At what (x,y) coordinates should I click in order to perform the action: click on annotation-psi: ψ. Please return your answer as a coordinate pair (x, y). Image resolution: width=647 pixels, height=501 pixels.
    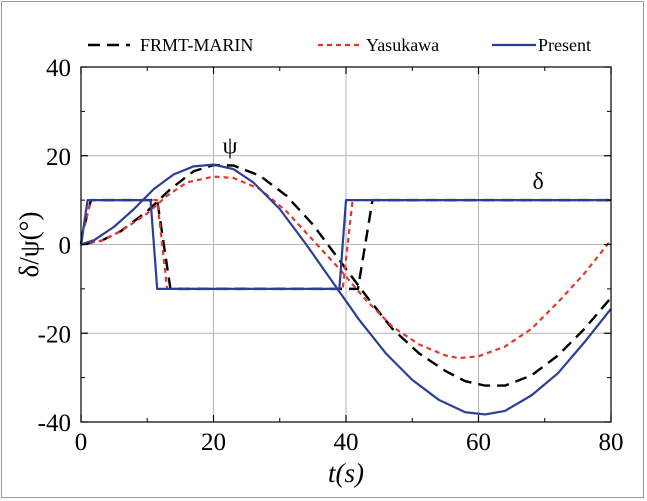
    Looking at the image, I should click on (230, 147).